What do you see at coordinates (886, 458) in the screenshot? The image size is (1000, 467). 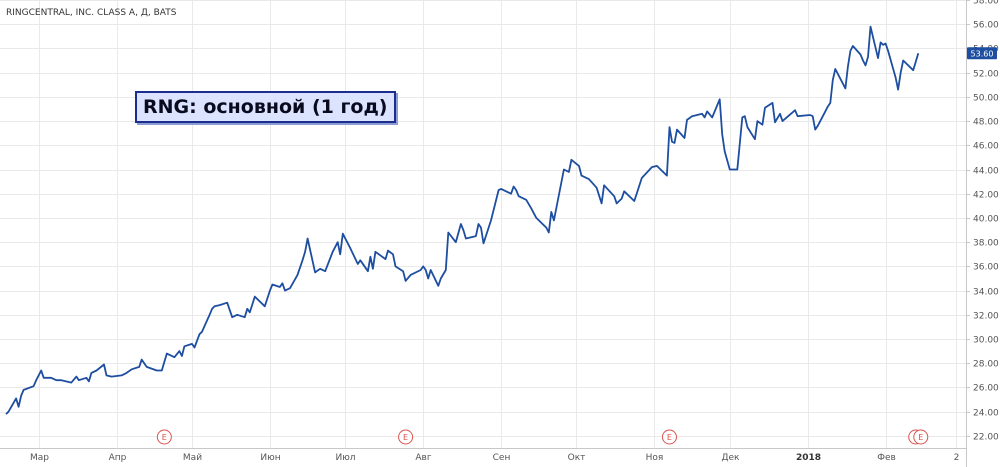 I see `x-tick-label: Фев` at bounding box center [886, 458].